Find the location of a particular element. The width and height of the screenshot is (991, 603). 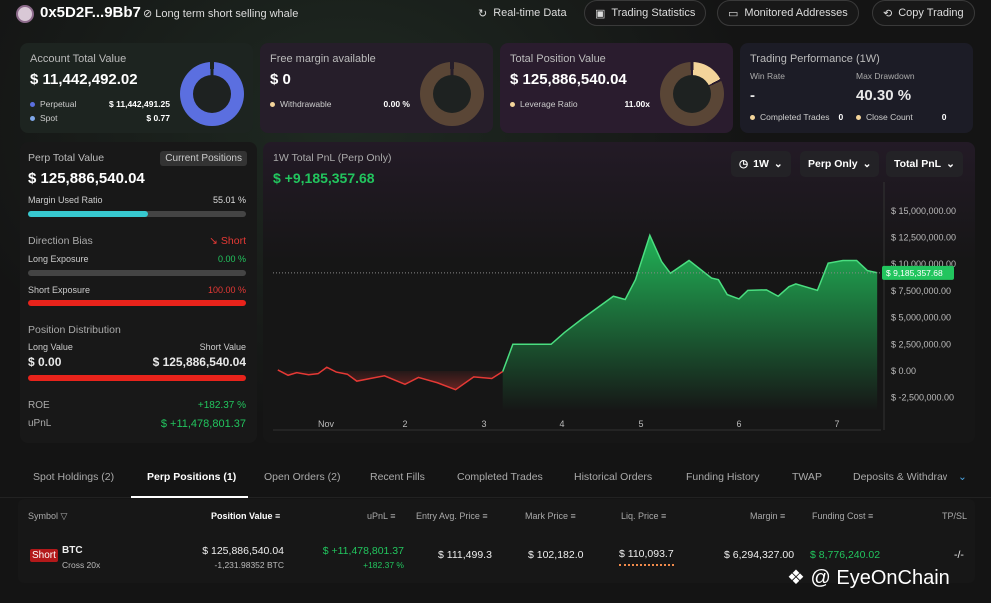

header-label: Margin is located at coordinates (764, 516).